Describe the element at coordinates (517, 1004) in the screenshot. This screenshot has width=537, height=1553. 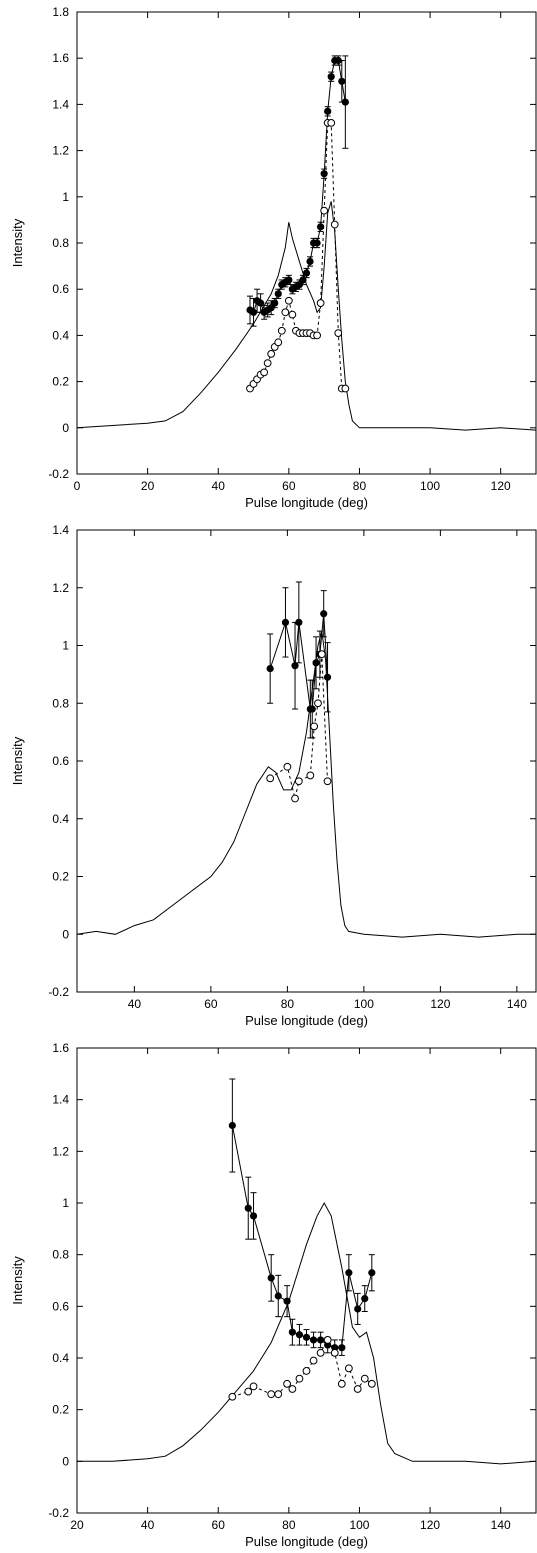
I see `x-tick-label: 140` at that location.